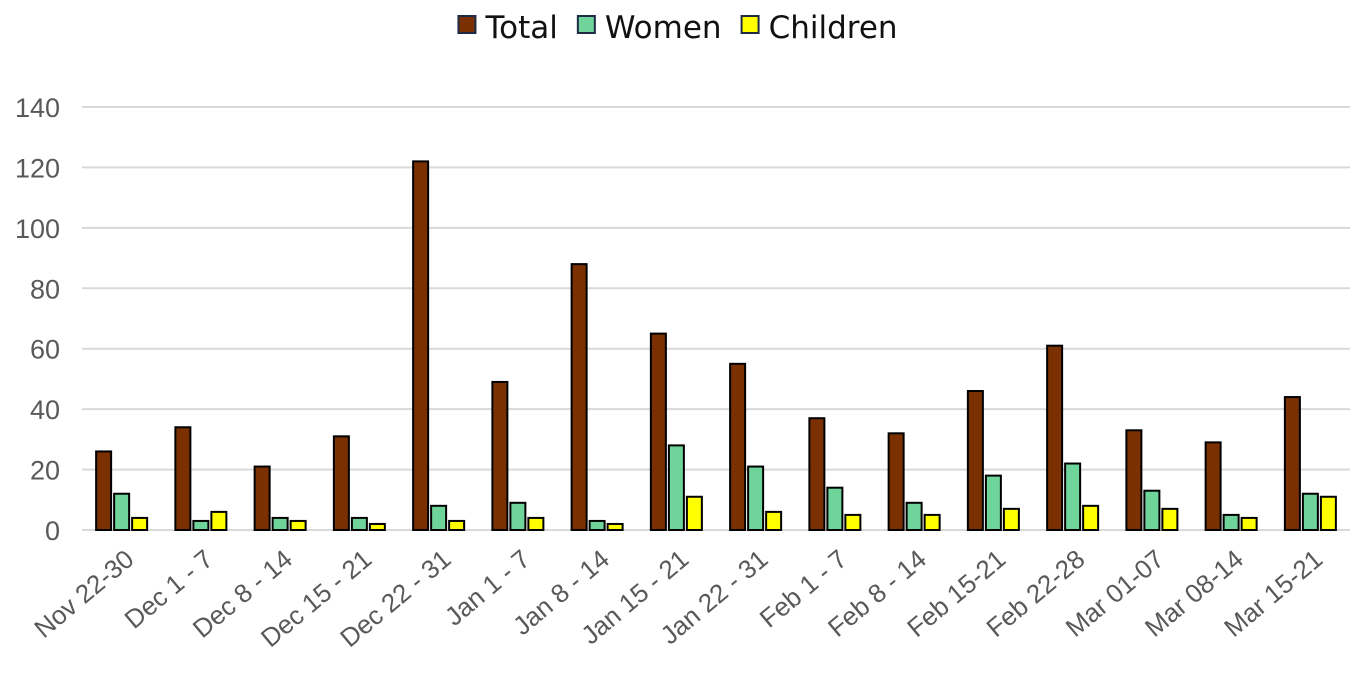 This screenshot has width=1356, height=685. What do you see at coordinates (45, 350) in the screenshot?
I see `y-tick-label: 60` at bounding box center [45, 350].